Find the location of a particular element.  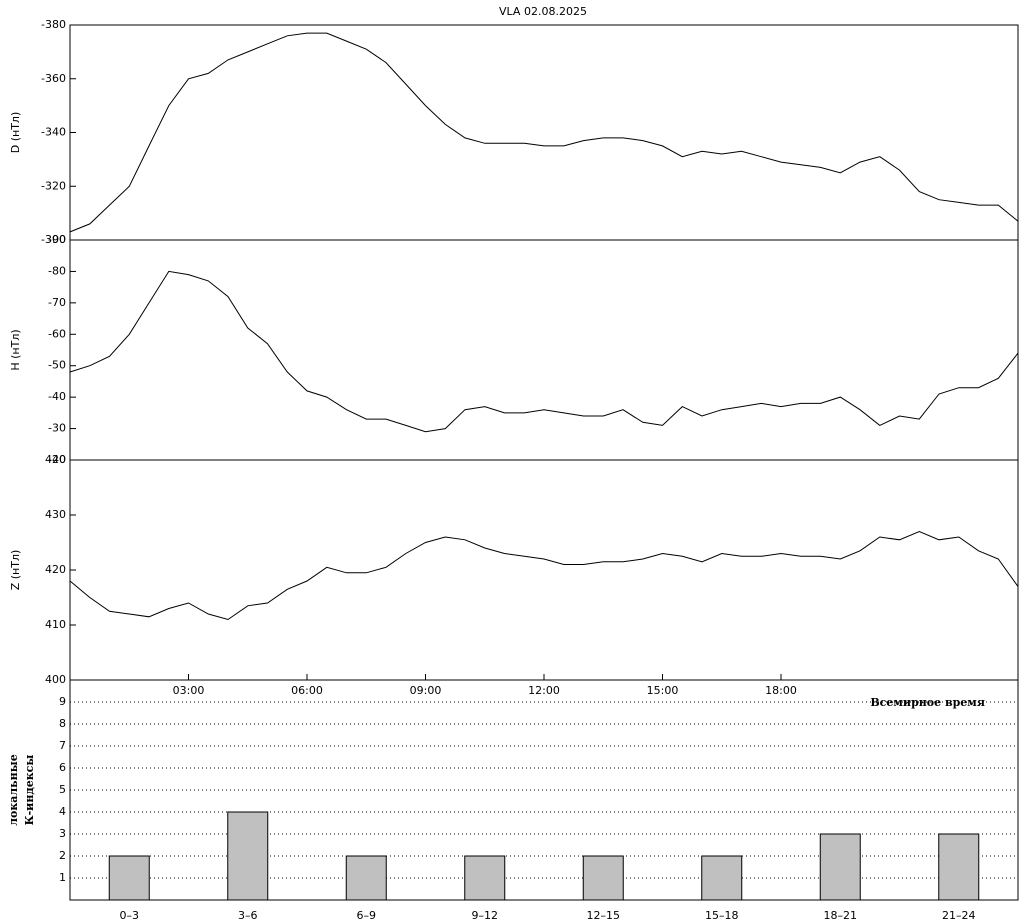

y-tick-label: 4 is located at coordinates (62, 811).